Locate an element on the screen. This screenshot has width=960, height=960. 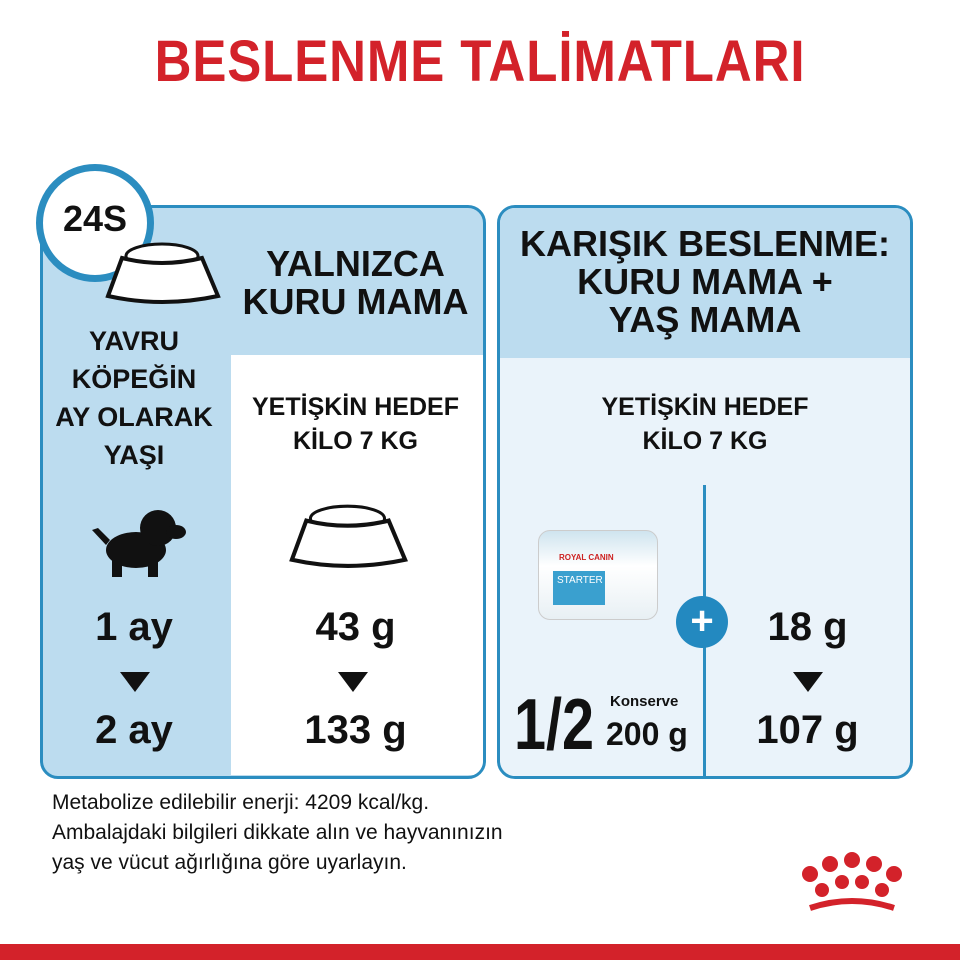
dry-only-target: YETİŞKİN HEDEF KİLO 7 KG is located at coordinates (355, 424).